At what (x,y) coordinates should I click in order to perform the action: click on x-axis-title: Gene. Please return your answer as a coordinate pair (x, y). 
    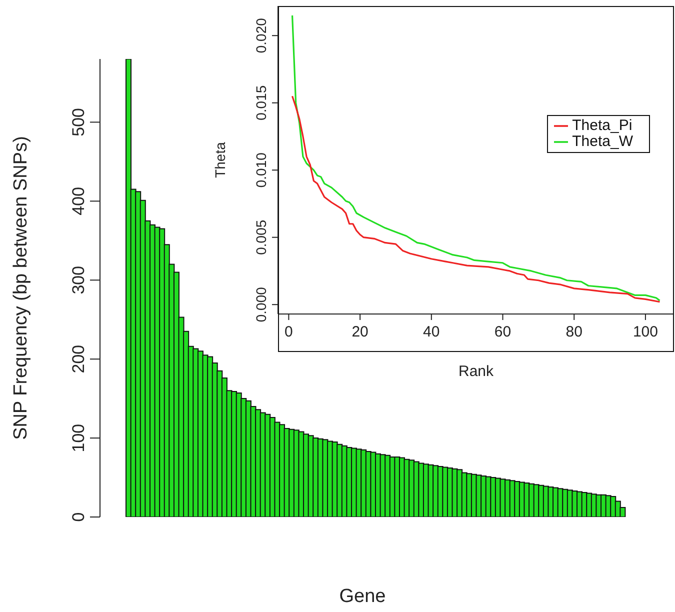
    Looking at the image, I should click on (362, 596).